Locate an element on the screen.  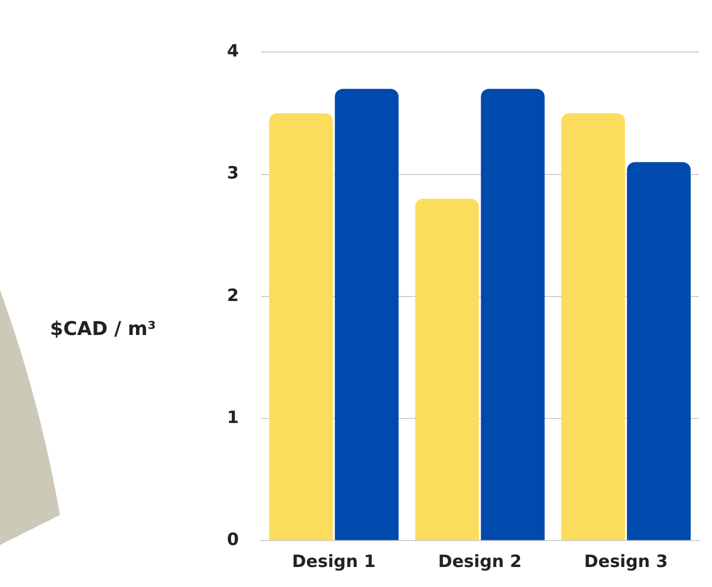
y-tick-label: 0 is located at coordinates (232, 540).